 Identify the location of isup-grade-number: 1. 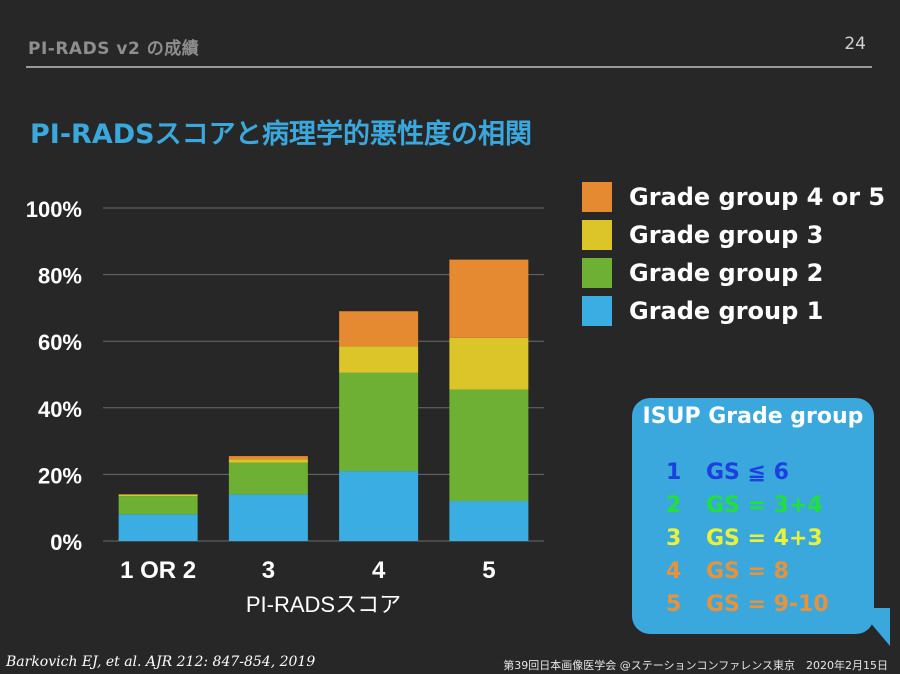
(674, 472).